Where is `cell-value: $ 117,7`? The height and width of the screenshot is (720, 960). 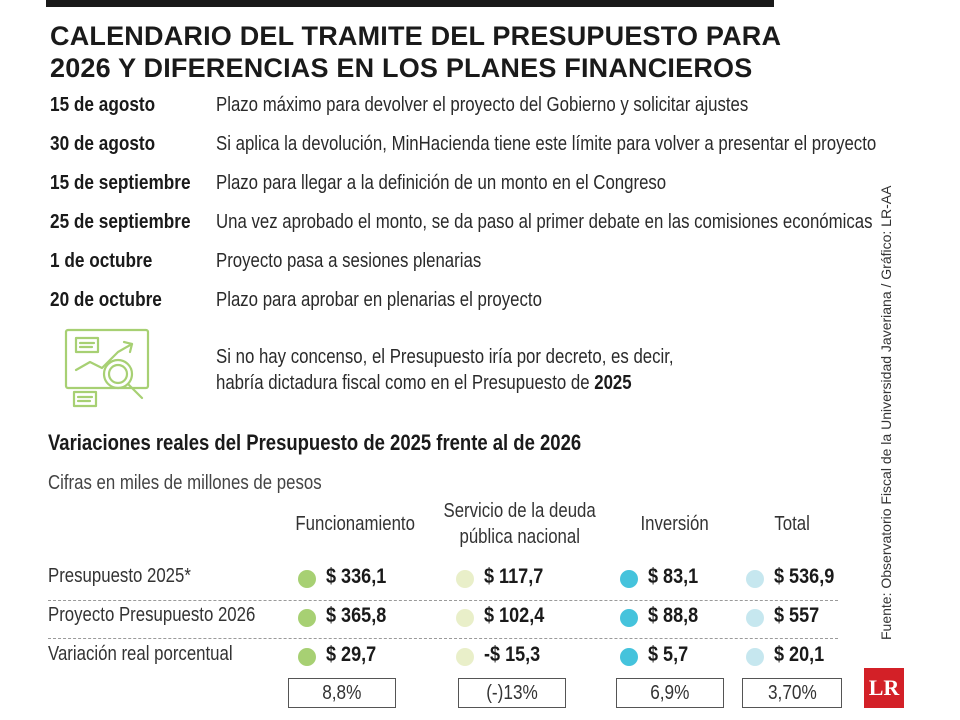
cell-value: $ 117,7 is located at coordinates (514, 576).